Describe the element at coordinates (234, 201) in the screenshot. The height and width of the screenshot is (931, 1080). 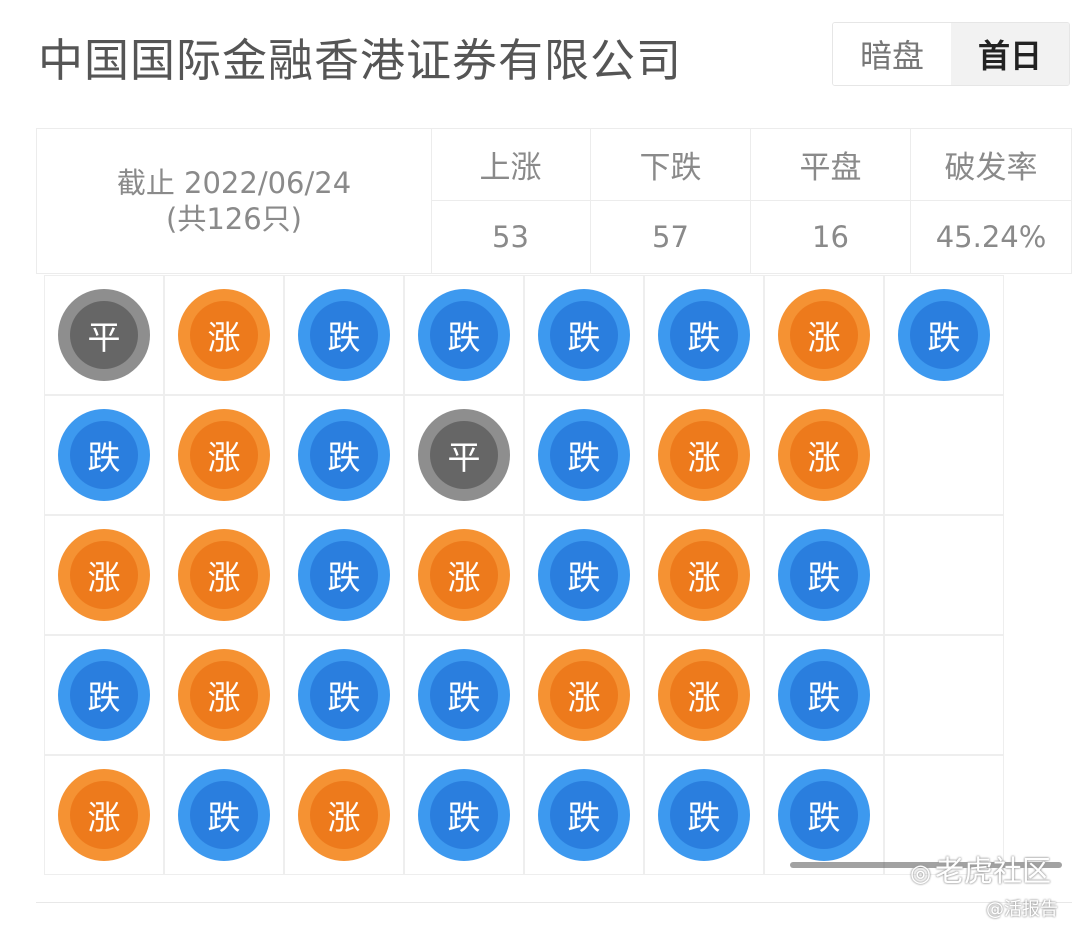
I see `cutoff-cell: 截止 2022/06/24 (共126只)` at that location.